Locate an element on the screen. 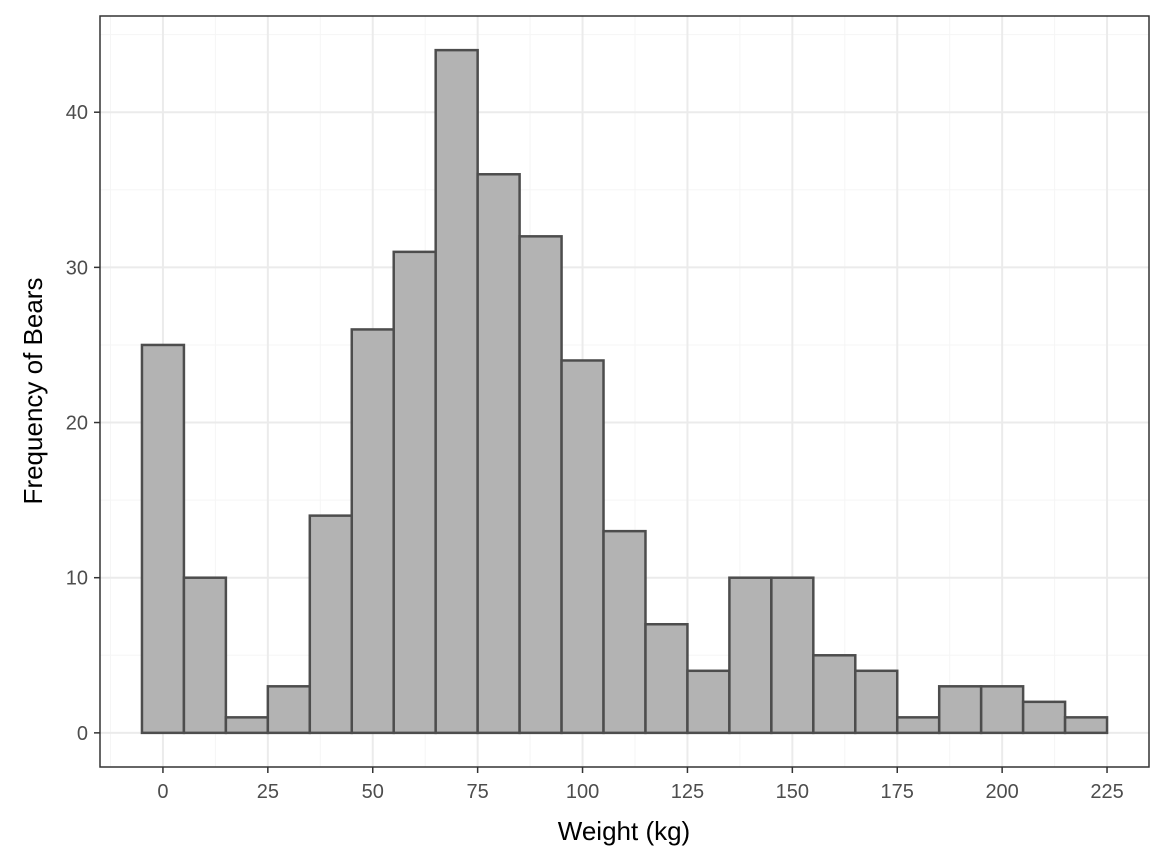 The image size is (1166, 864). x-tick-label: 25 is located at coordinates (268, 792).